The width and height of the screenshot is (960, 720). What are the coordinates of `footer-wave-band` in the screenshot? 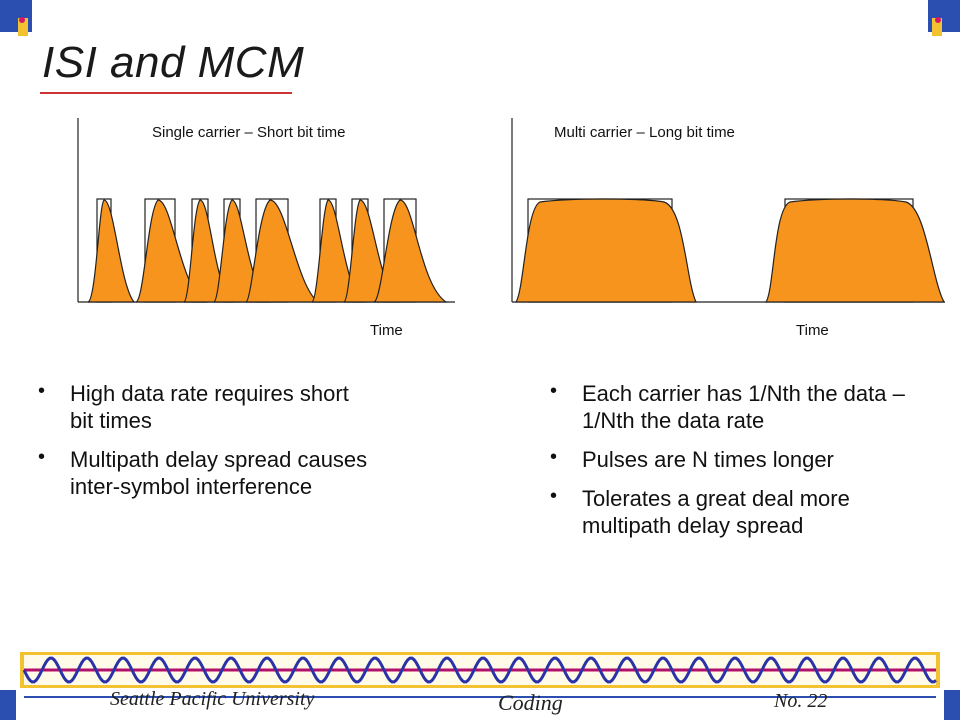 It's located at (480, 686).